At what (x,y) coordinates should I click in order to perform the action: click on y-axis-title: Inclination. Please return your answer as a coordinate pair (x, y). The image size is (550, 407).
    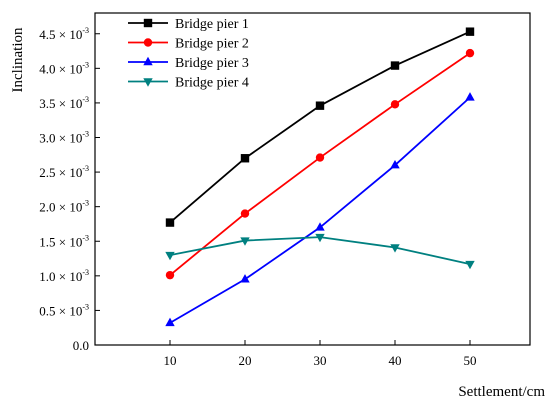
    Looking at the image, I should click on (18, 59).